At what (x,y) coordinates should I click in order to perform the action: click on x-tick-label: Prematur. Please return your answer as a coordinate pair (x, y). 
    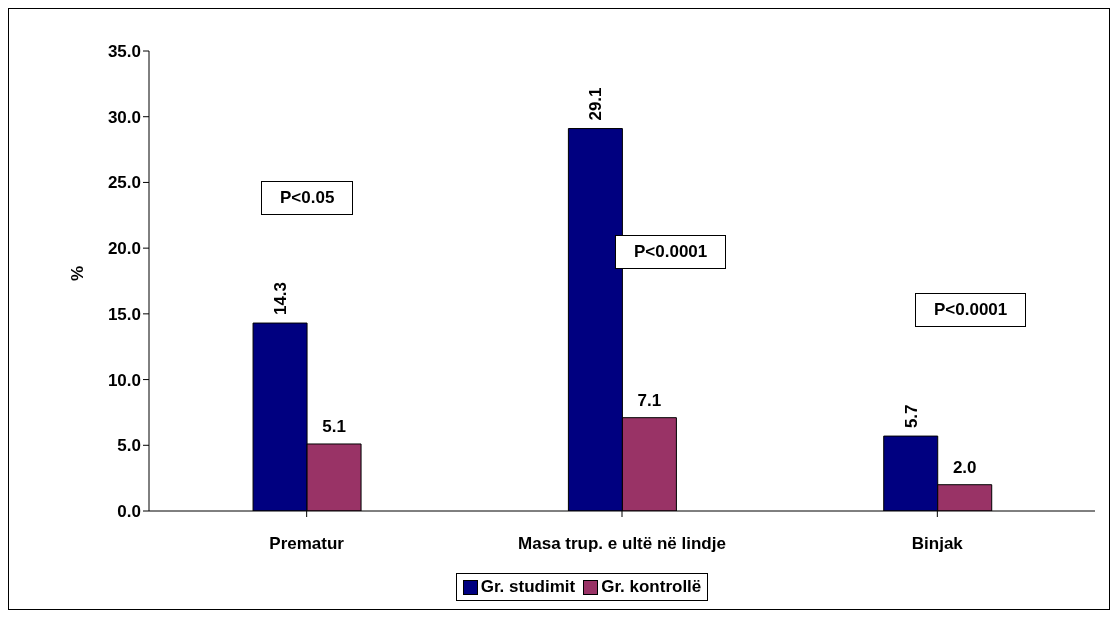
    Looking at the image, I should click on (307, 544).